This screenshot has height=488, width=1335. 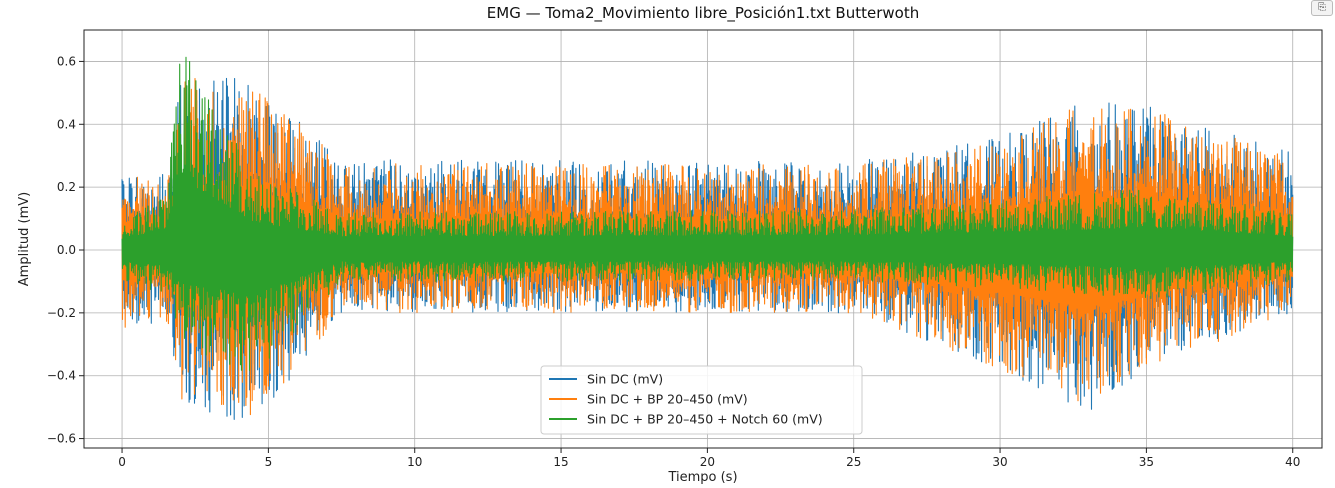 What do you see at coordinates (66, 124) in the screenshot?
I see `y-tick-label: 0.4` at bounding box center [66, 124].